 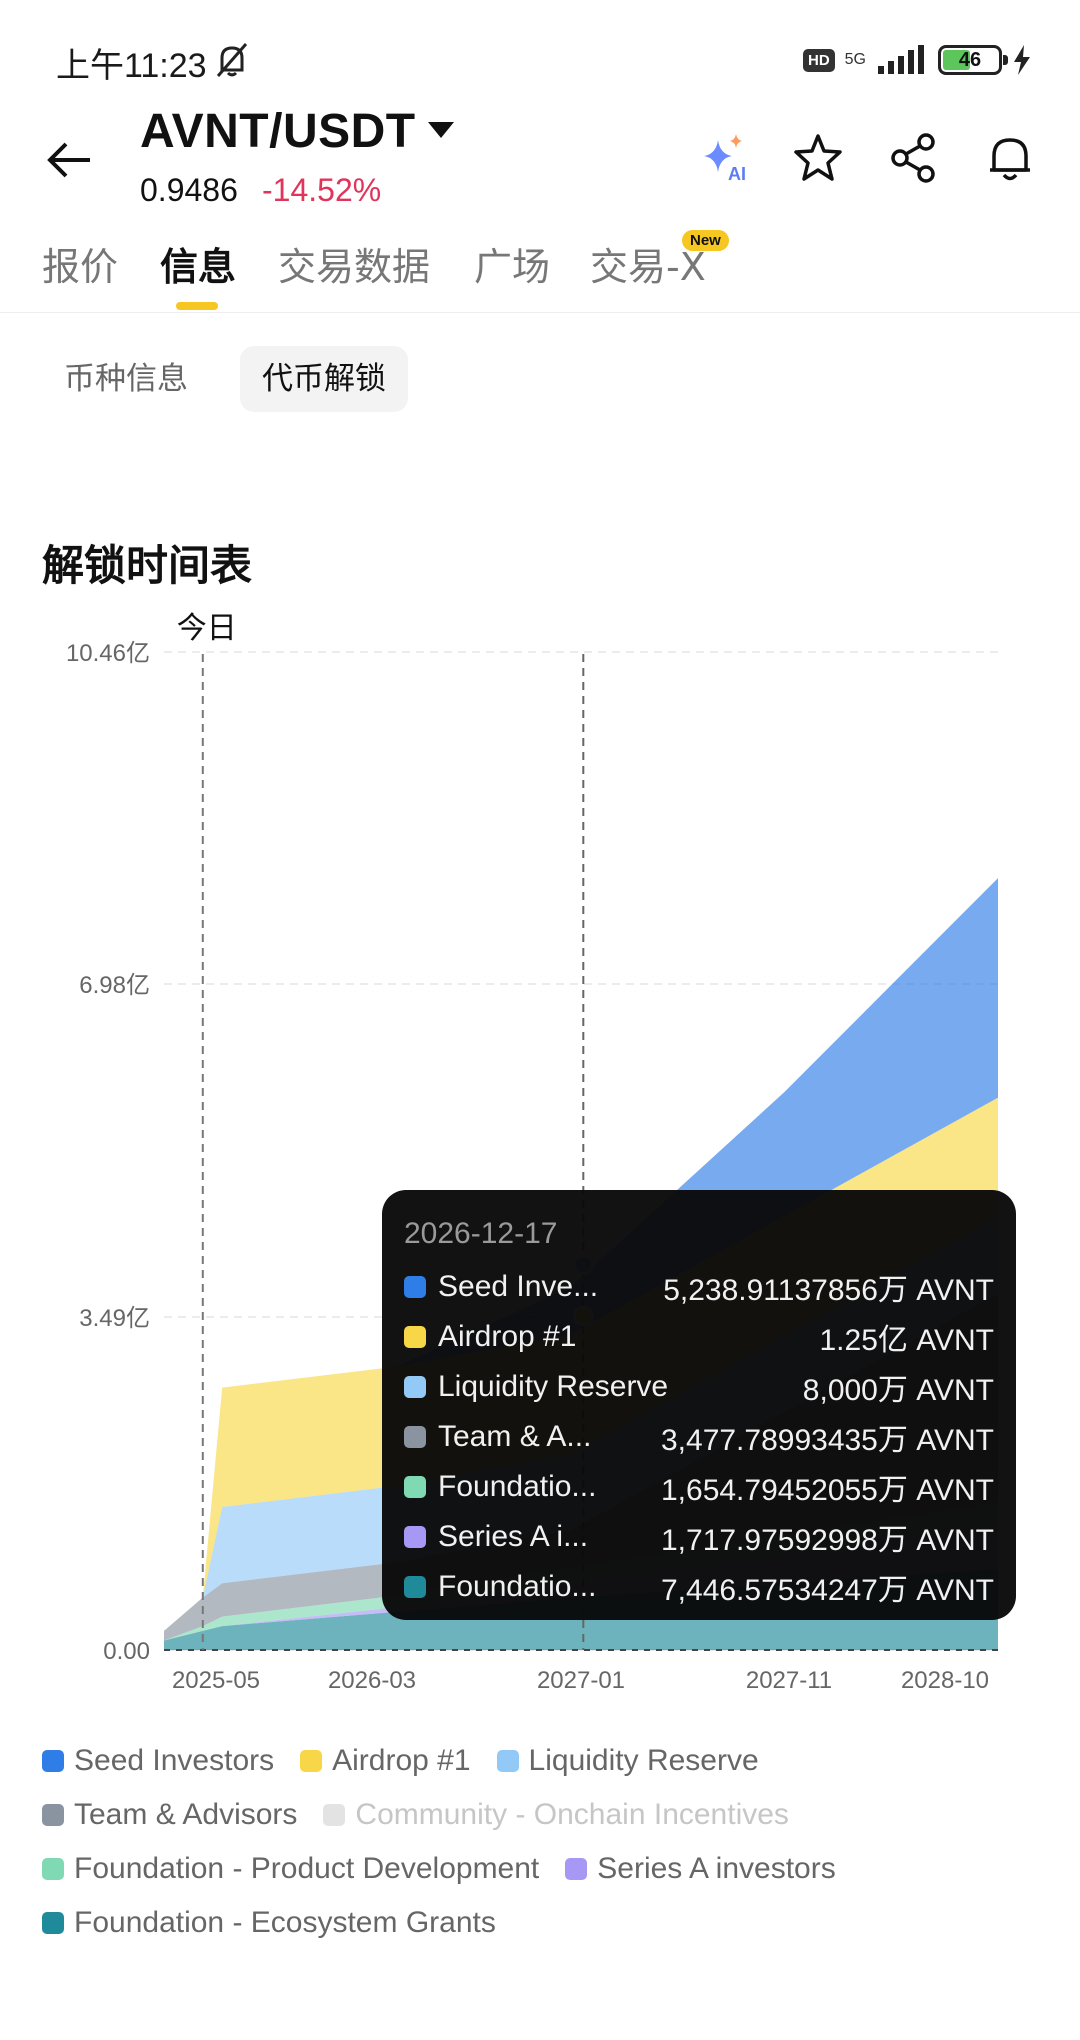 What do you see at coordinates (827, 1590) in the screenshot?
I see `tooltip-series-value: 7,446.57534247万 AVNT` at bounding box center [827, 1590].